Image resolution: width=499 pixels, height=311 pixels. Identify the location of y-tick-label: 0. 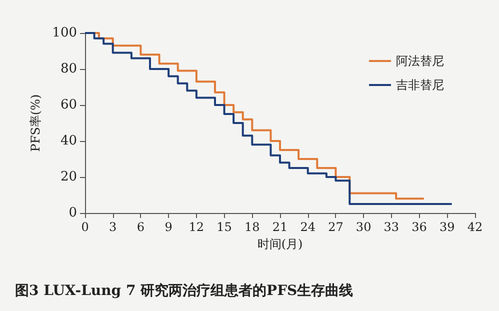
(72, 213).